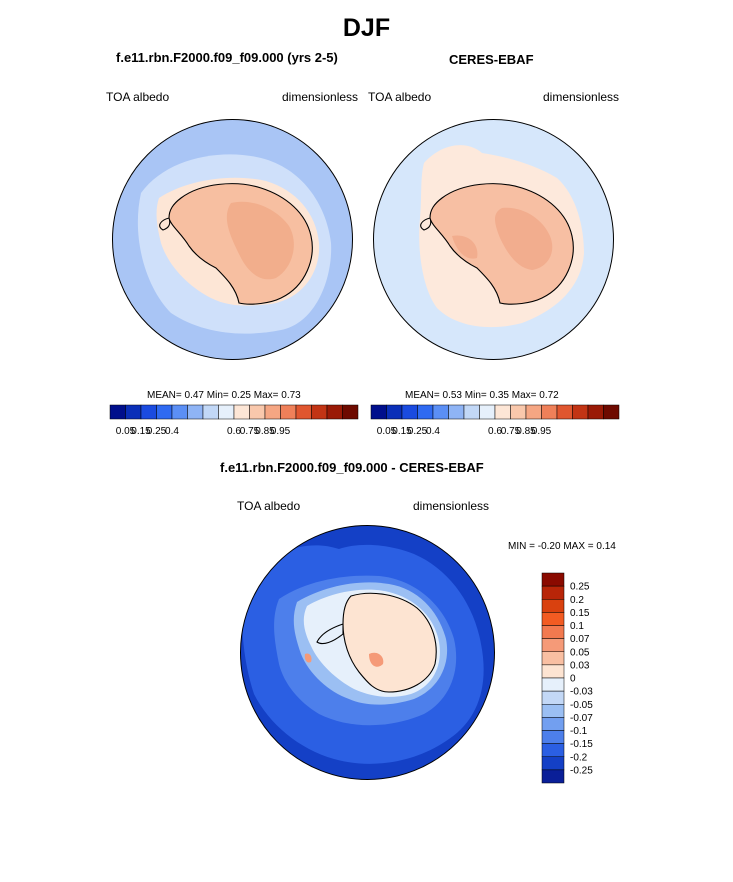 The image size is (733, 882). Describe the element at coordinates (502, 238) in the screenshot. I see `obs-plateau` at that location.